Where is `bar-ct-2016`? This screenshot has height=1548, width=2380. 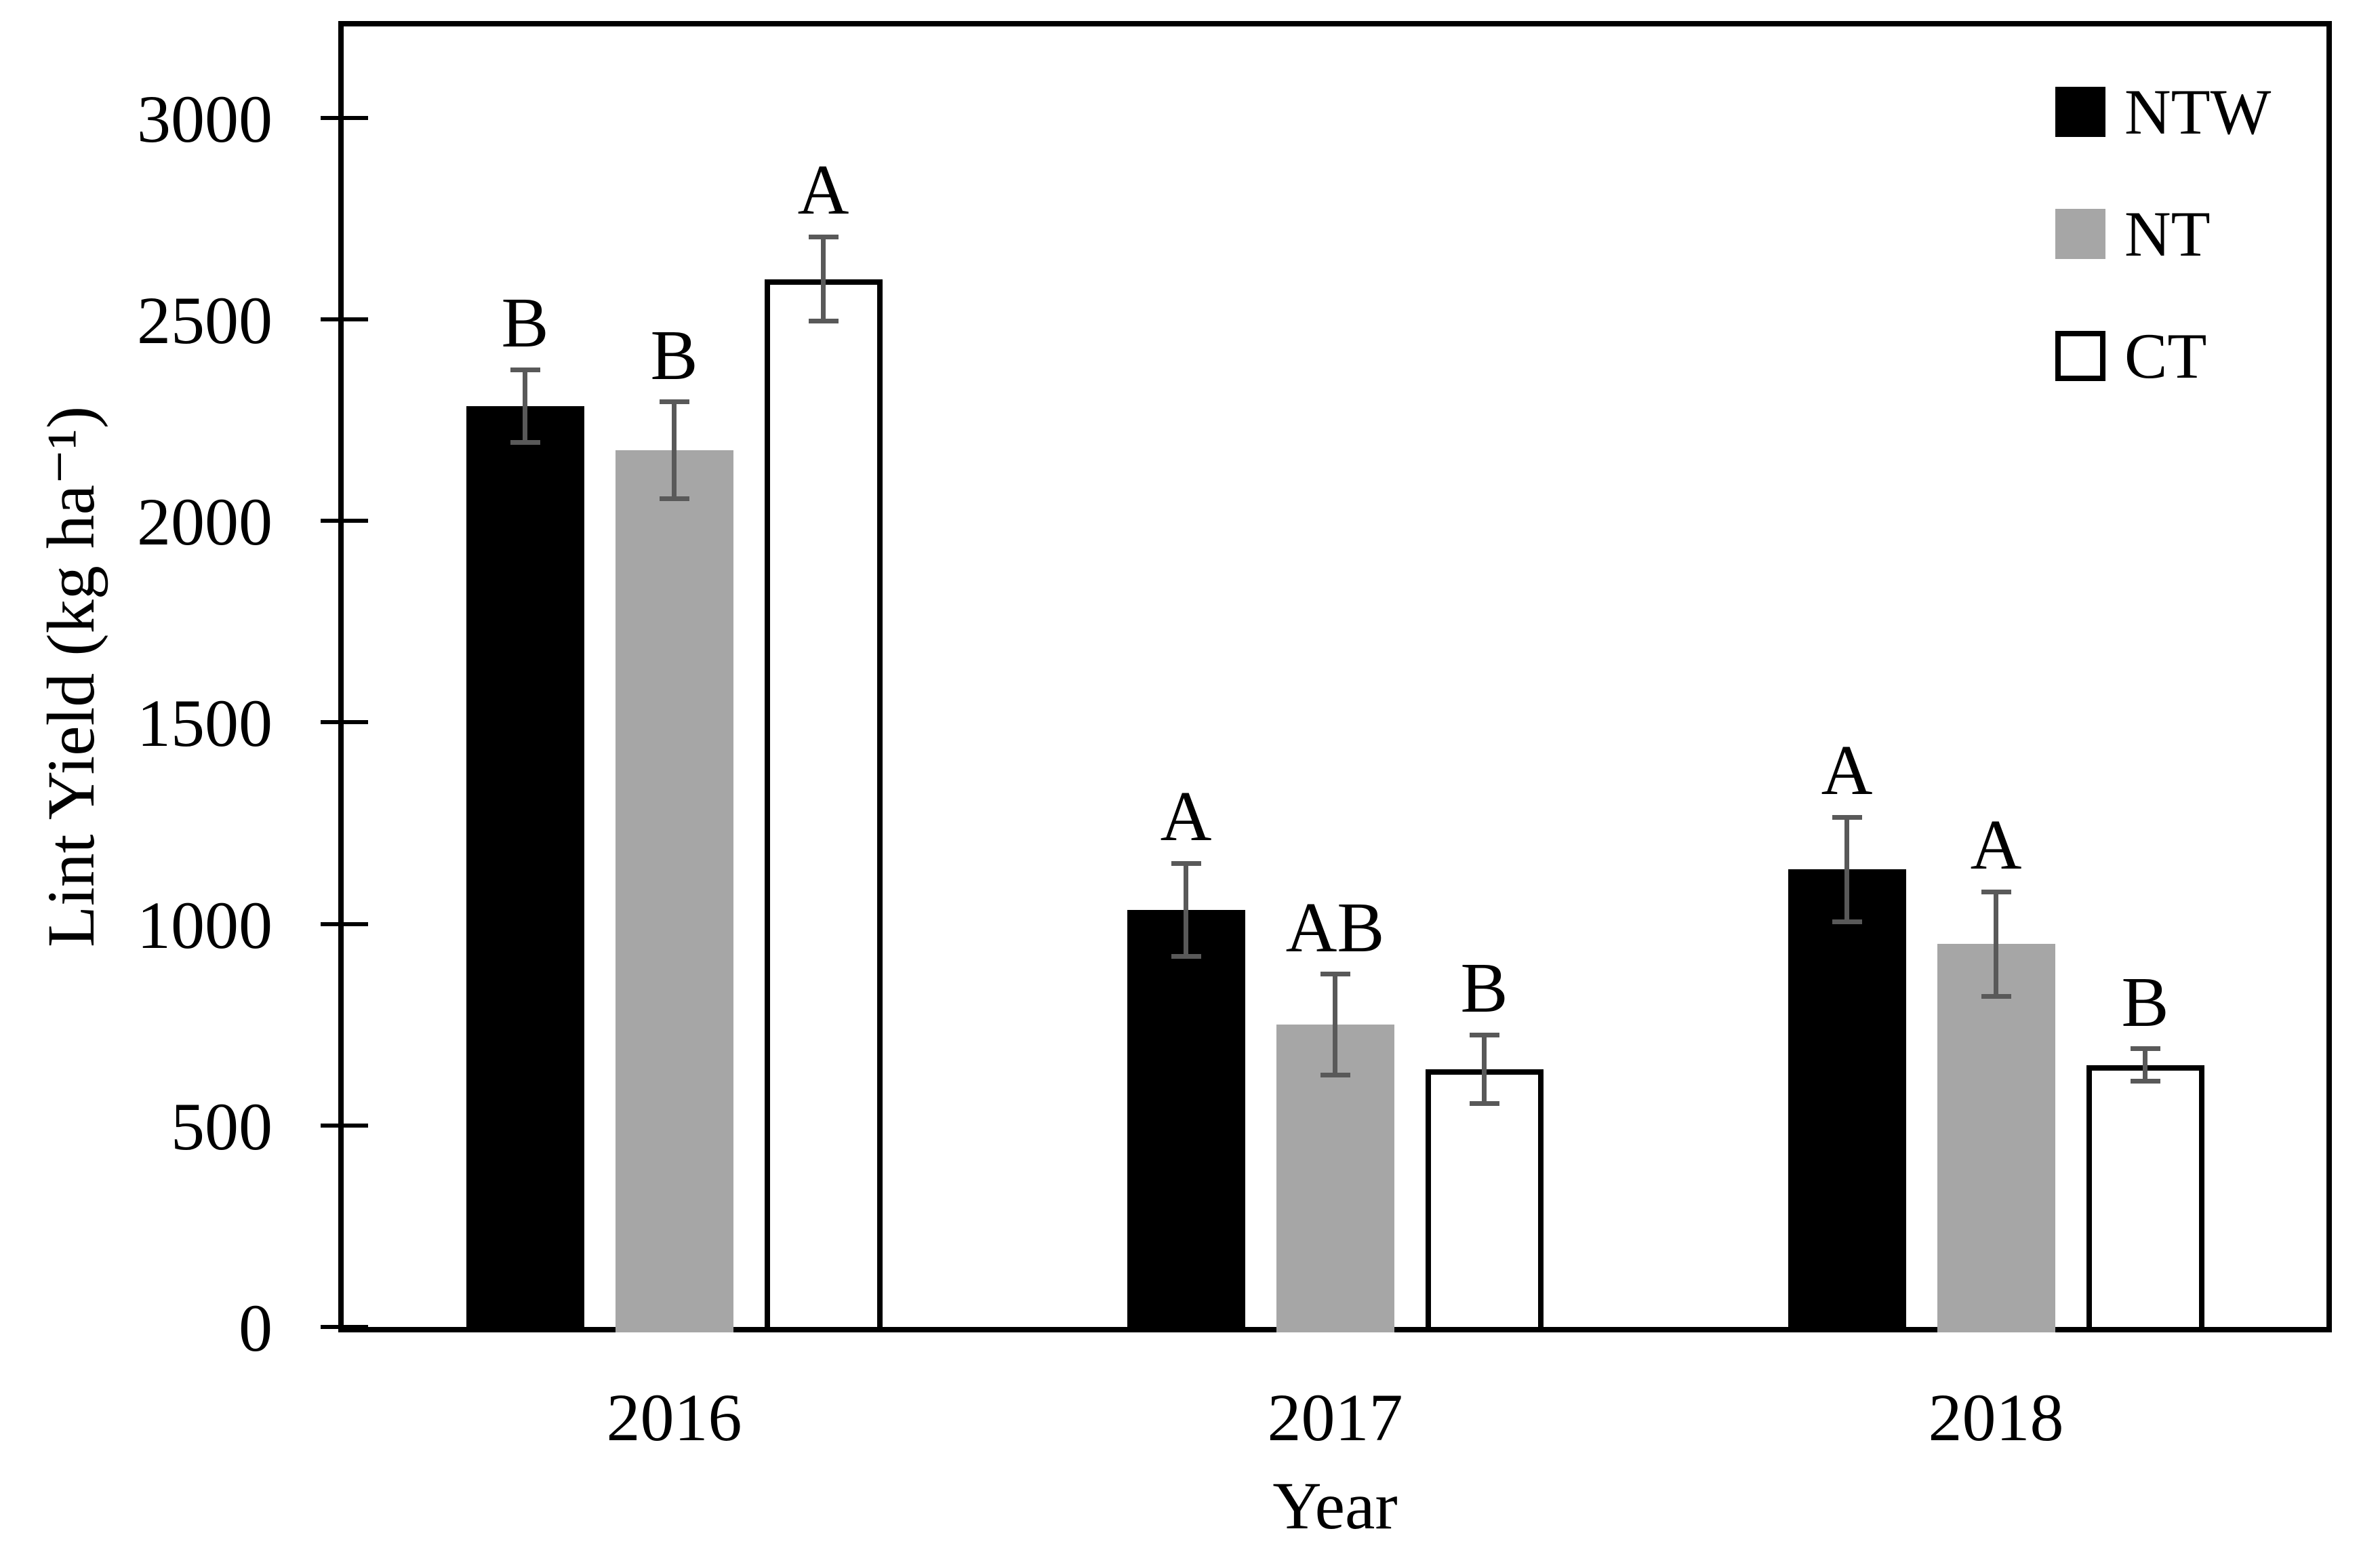 bar-ct-2016 is located at coordinates (824, 805).